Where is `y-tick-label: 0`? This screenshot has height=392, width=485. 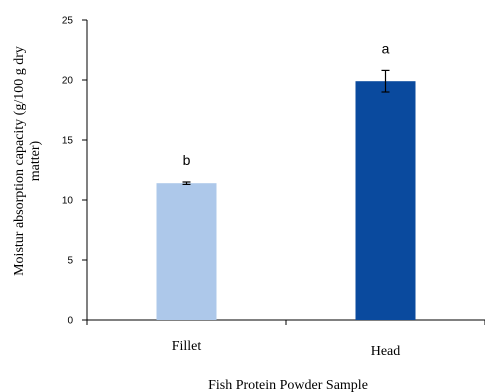 y-tick-label: 0 is located at coordinates (70, 321).